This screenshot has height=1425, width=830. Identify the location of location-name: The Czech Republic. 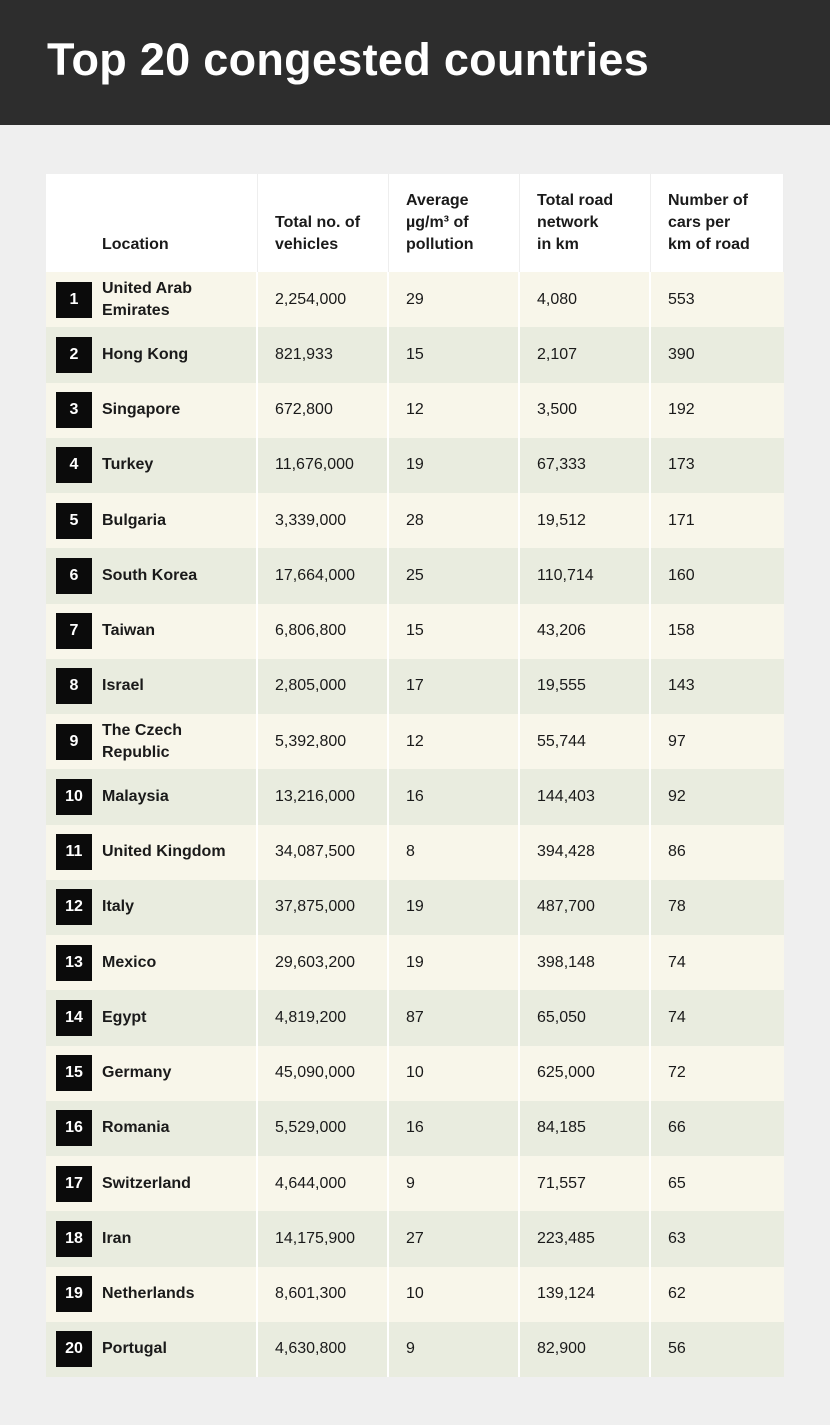
(142, 741).